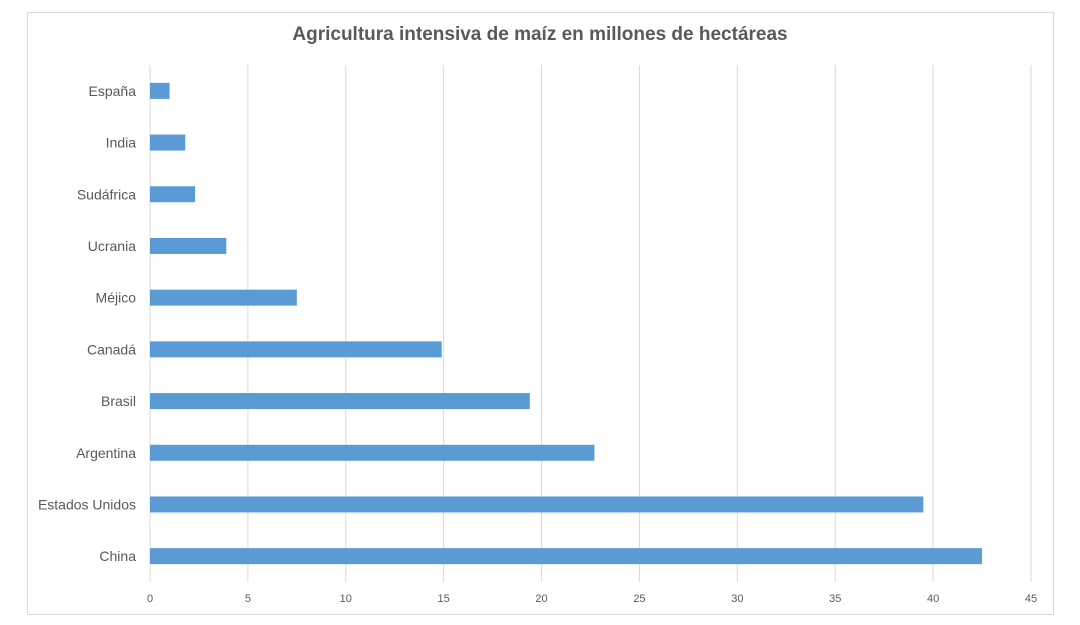  Describe the element at coordinates (168, 142) in the screenshot. I see `bar-india` at that location.